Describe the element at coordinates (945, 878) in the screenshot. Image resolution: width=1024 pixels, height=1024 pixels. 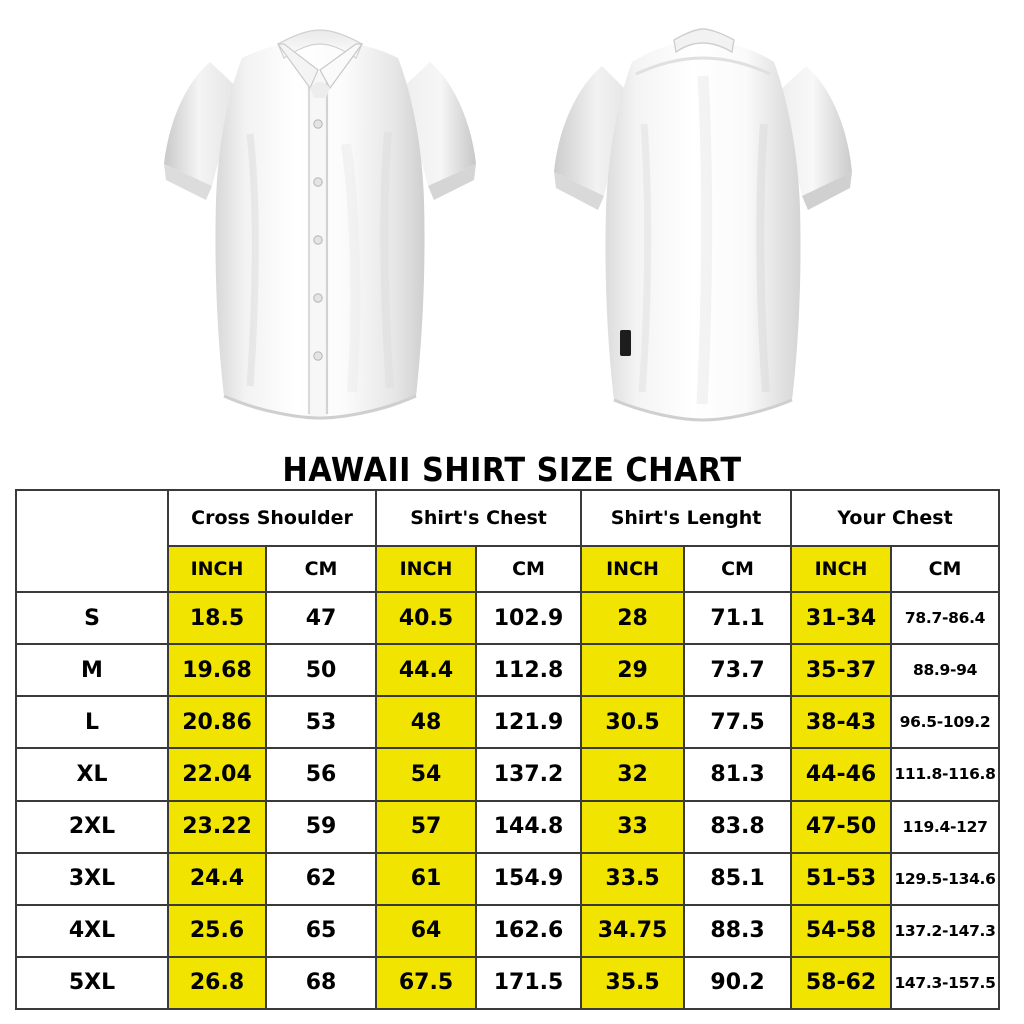
I see `cell-your-chest-cm: 129.5-134.6` at that location.